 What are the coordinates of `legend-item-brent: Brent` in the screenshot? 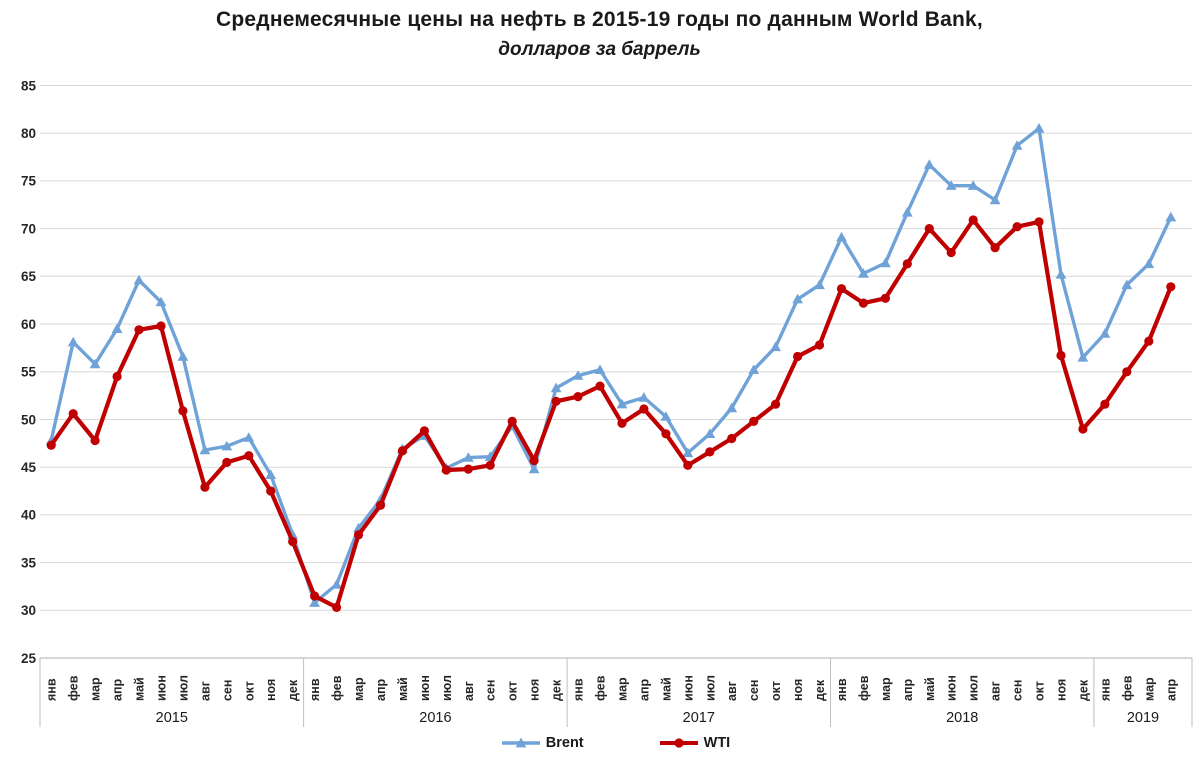 It's located at (542, 743).